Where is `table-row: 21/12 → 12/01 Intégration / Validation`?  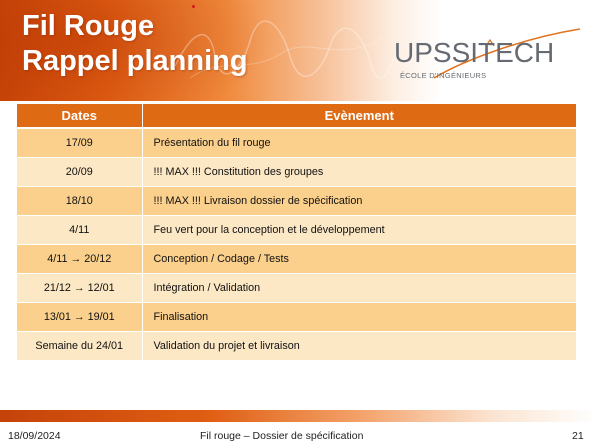 table-row: 21/12 → 12/01 Intégration / Validation is located at coordinates (296, 288).